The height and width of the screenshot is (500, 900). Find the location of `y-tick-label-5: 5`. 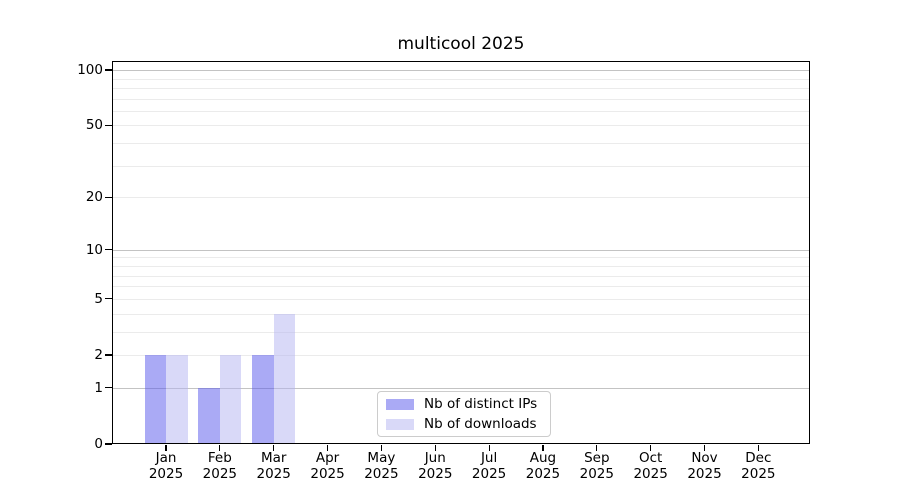

y-tick-label-5: 5 is located at coordinates (98, 298).